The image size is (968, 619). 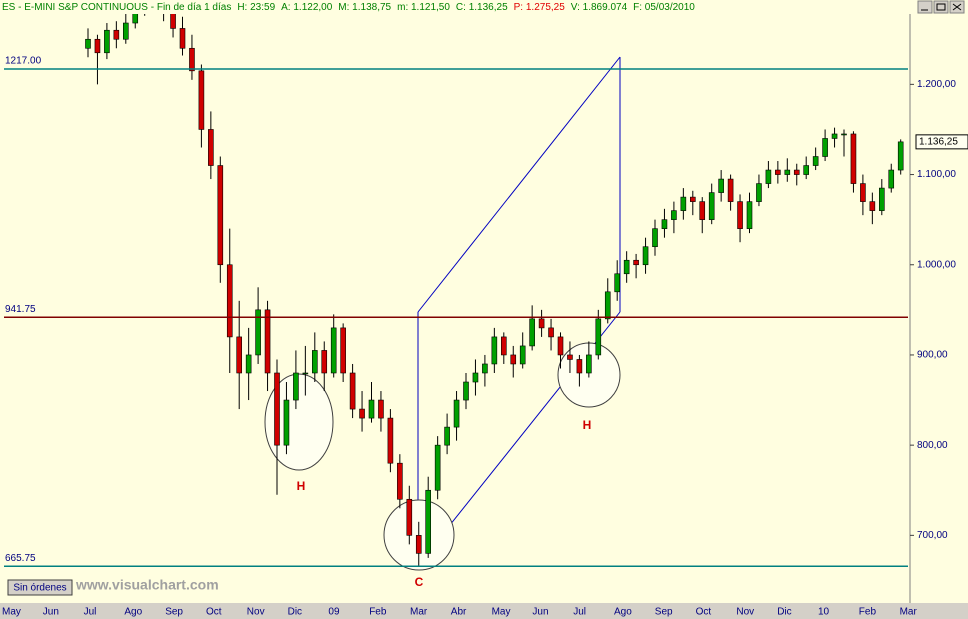 I want to click on orders-button-label: Sin órdenes, so click(x=39, y=588).